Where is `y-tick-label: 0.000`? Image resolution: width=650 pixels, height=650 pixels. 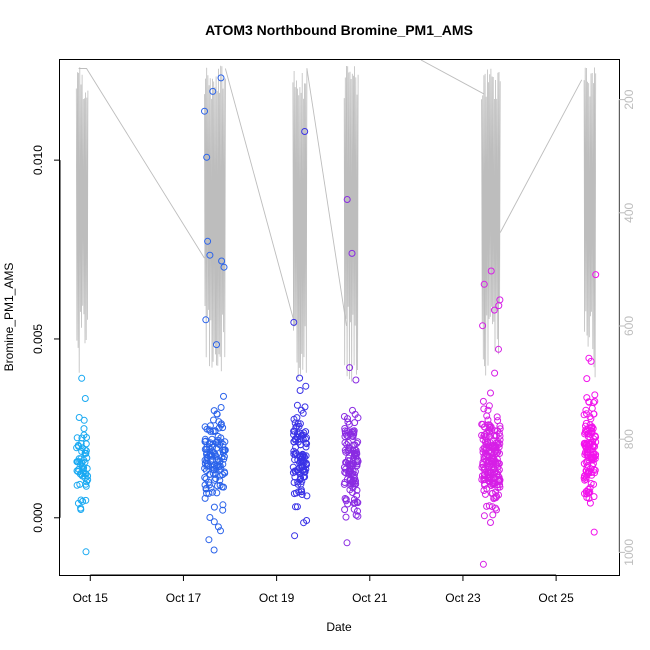 y-tick-label: 0.000 is located at coordinates (38, 517).